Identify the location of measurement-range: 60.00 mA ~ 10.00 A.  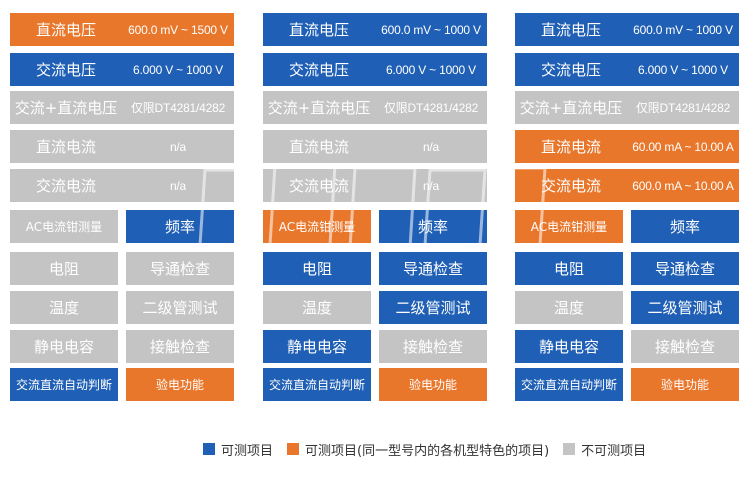
(683, 146).